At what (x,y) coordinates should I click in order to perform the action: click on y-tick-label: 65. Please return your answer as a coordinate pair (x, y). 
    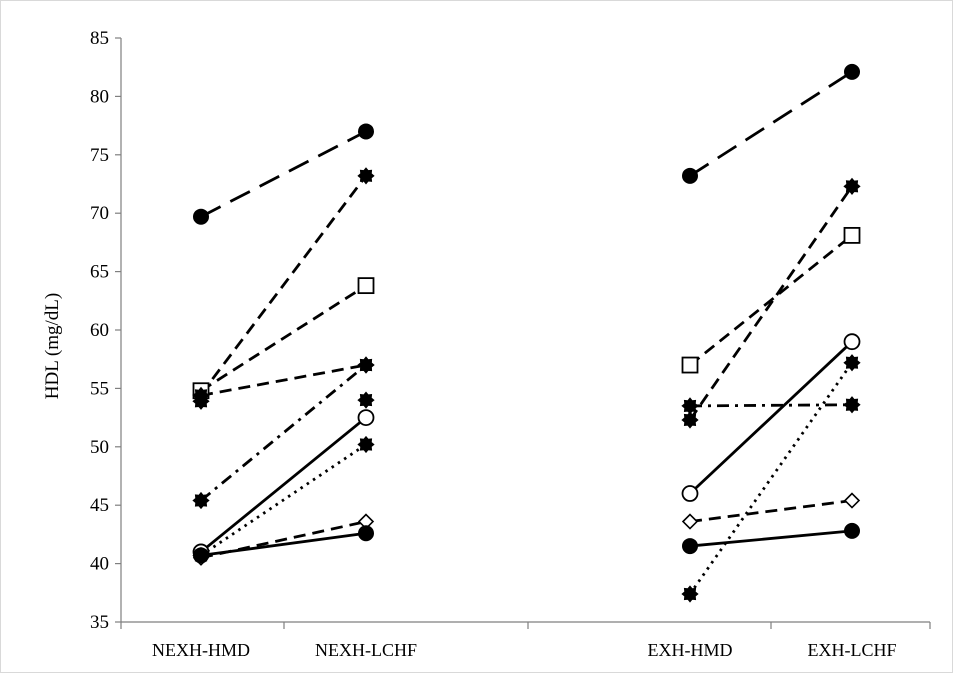
    Looking at the image, I should click on (99, 272).